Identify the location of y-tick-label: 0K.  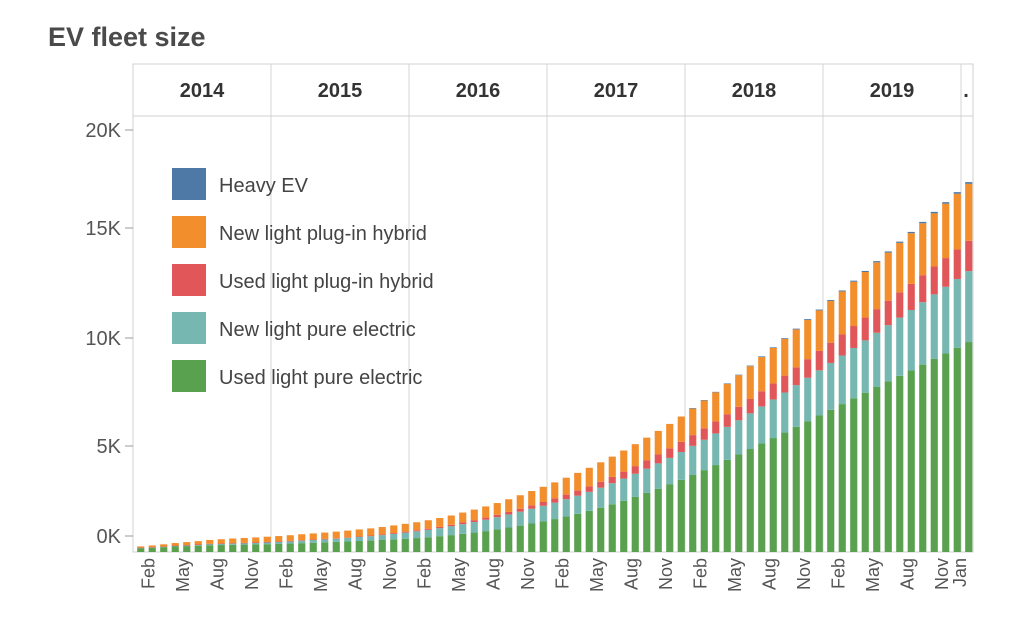
(109, 537).